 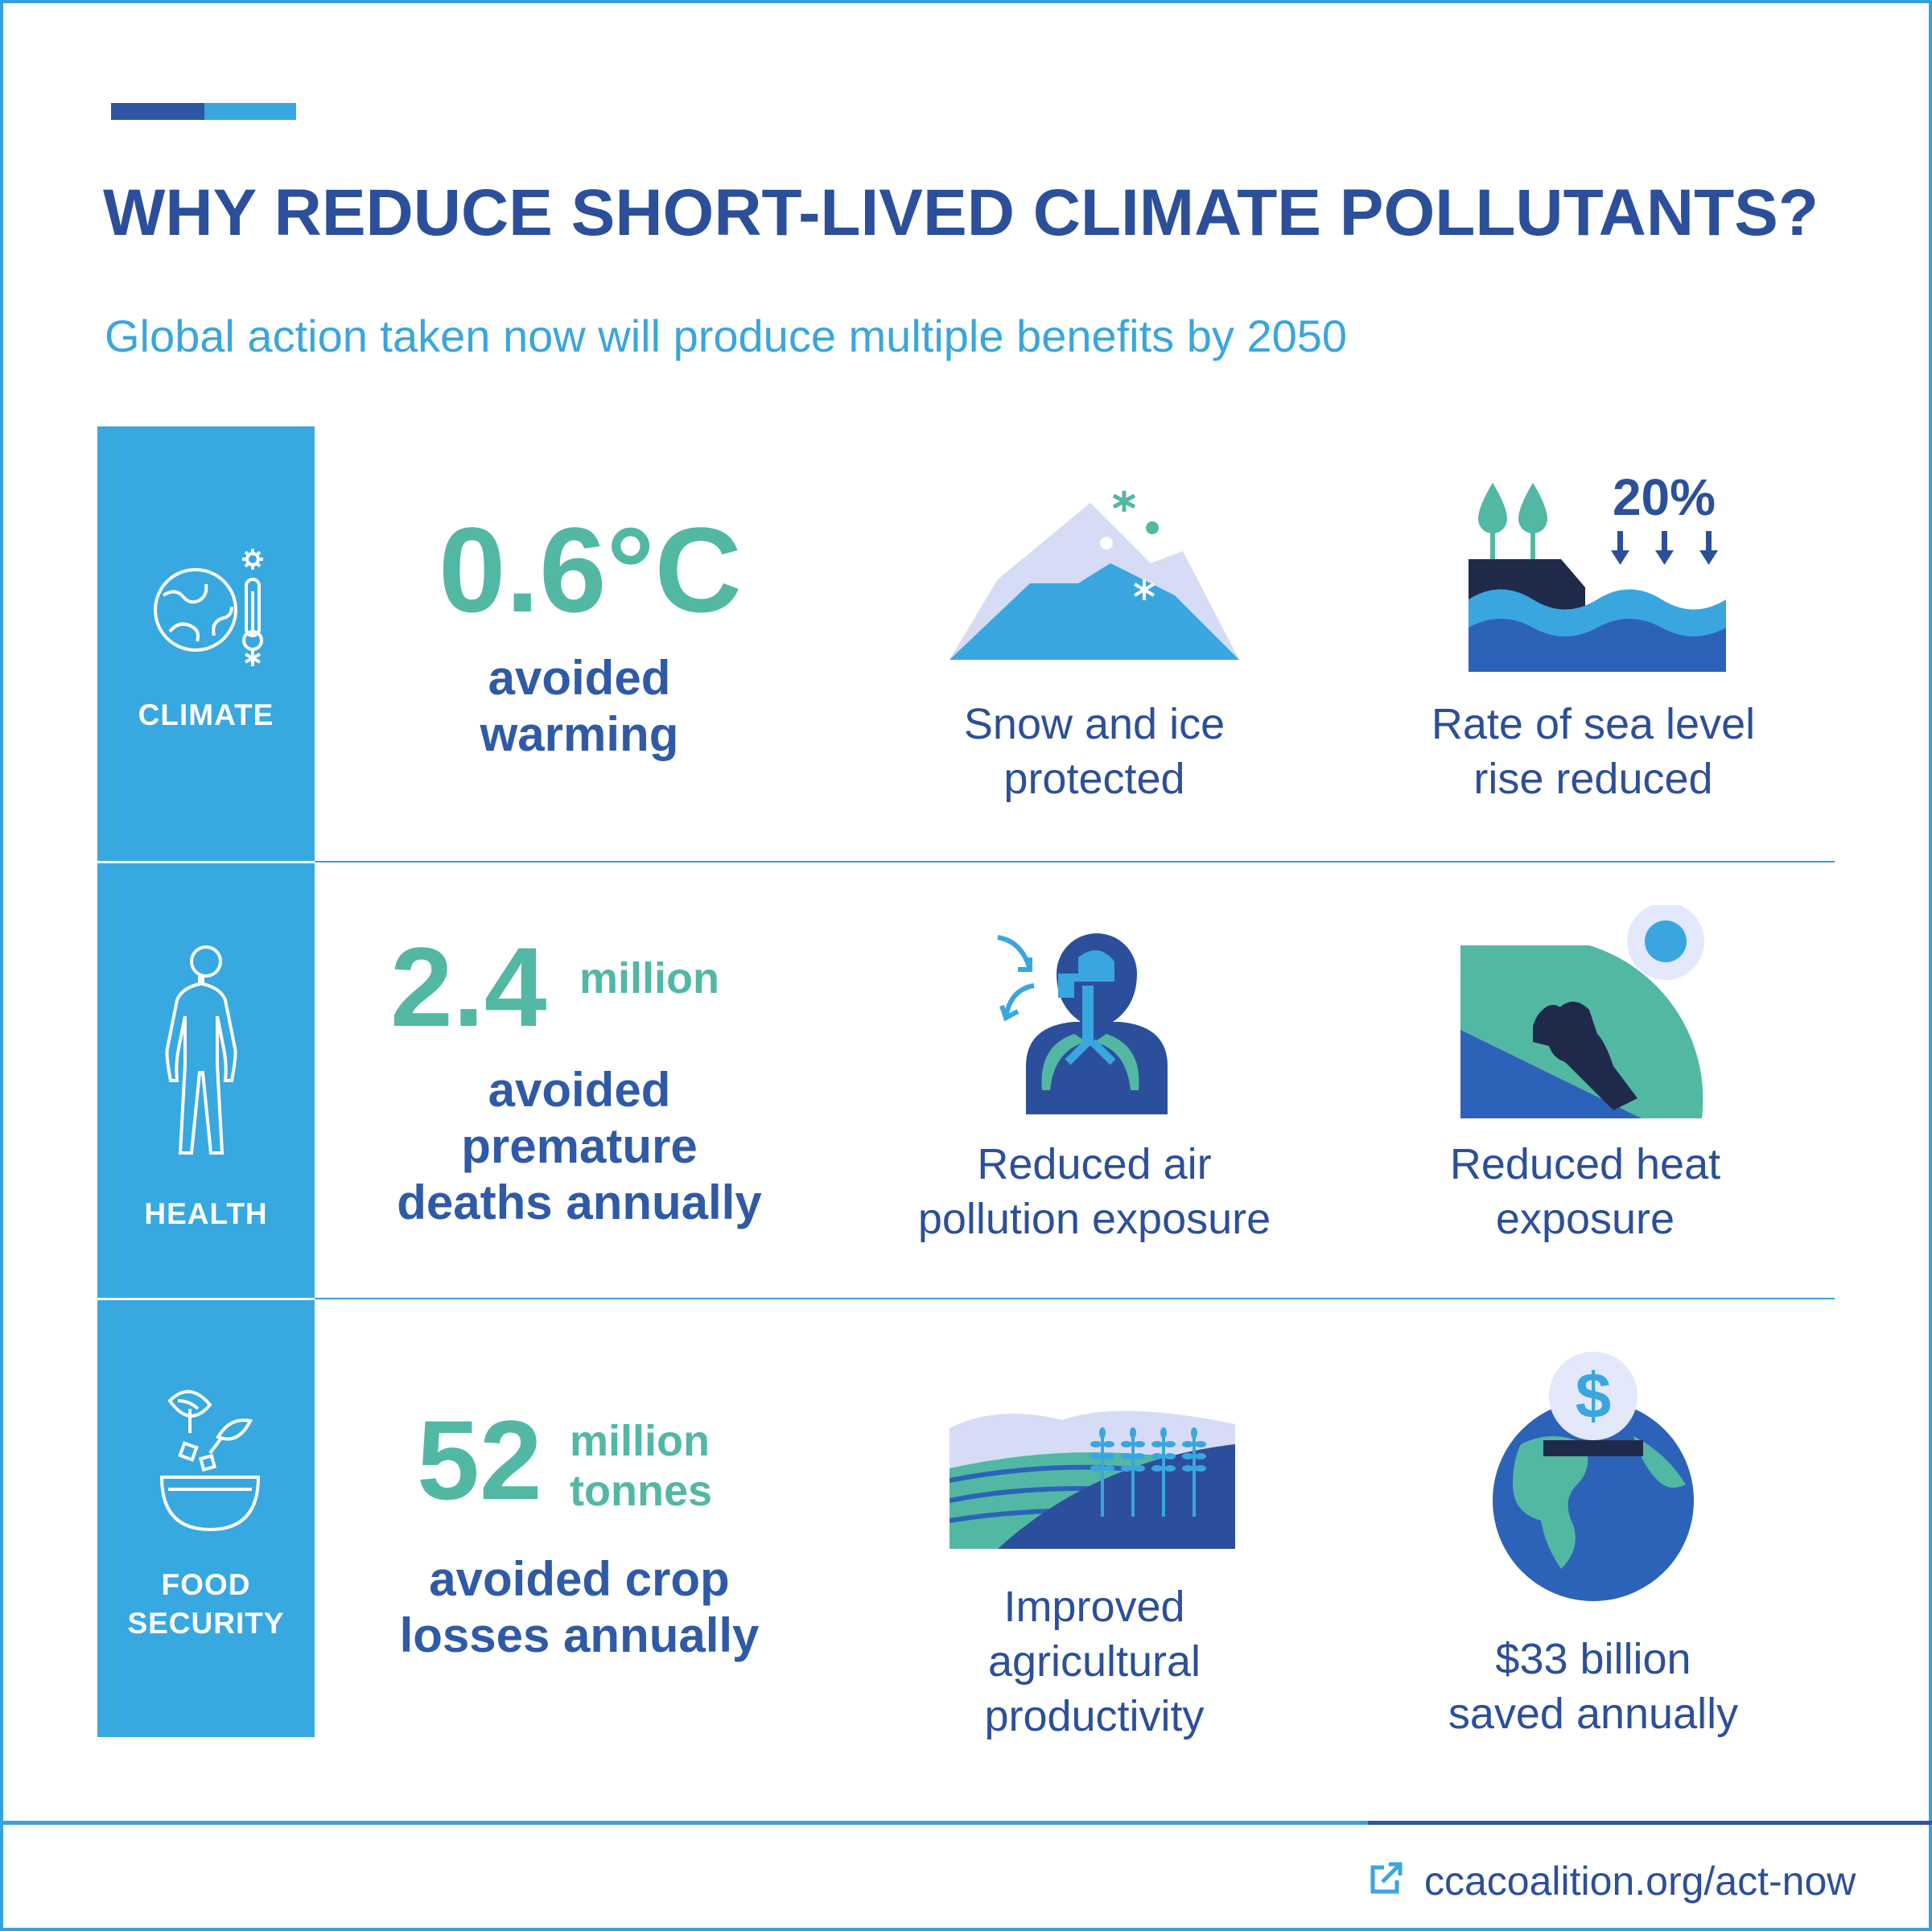 I want to click on benefit-line: $33 billion, so click(x=1593, y=1659).